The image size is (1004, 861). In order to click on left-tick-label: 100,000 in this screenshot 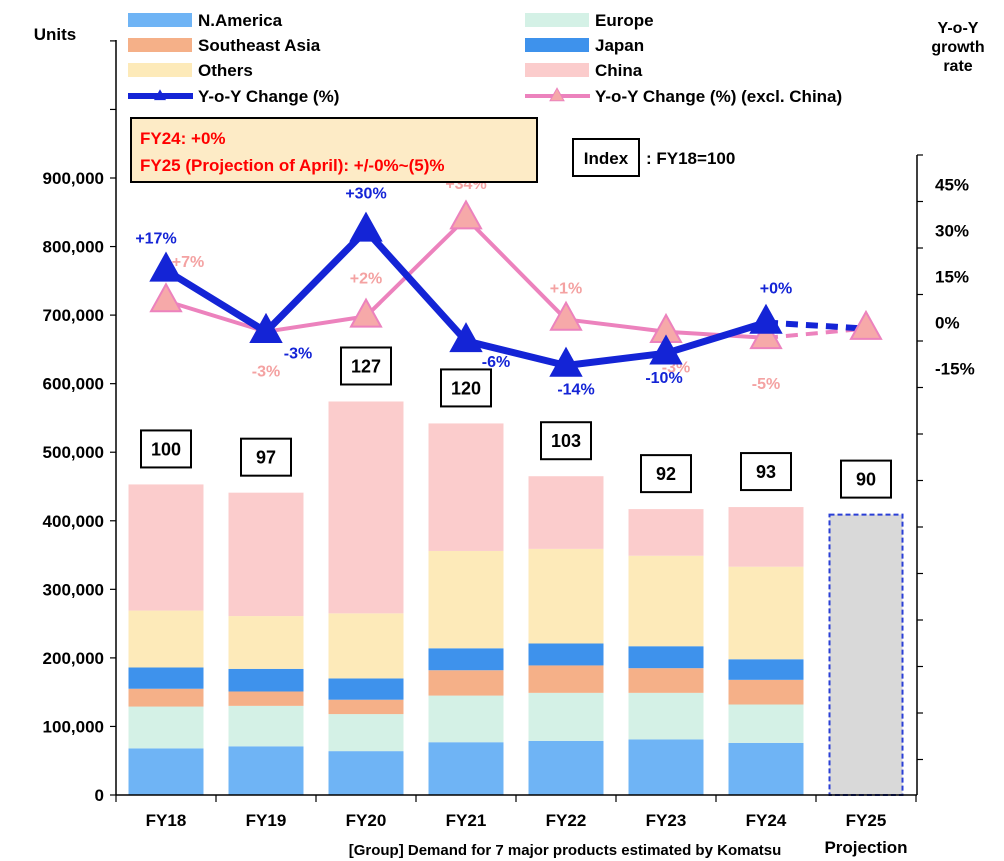, I will do `click(73, 726)`.